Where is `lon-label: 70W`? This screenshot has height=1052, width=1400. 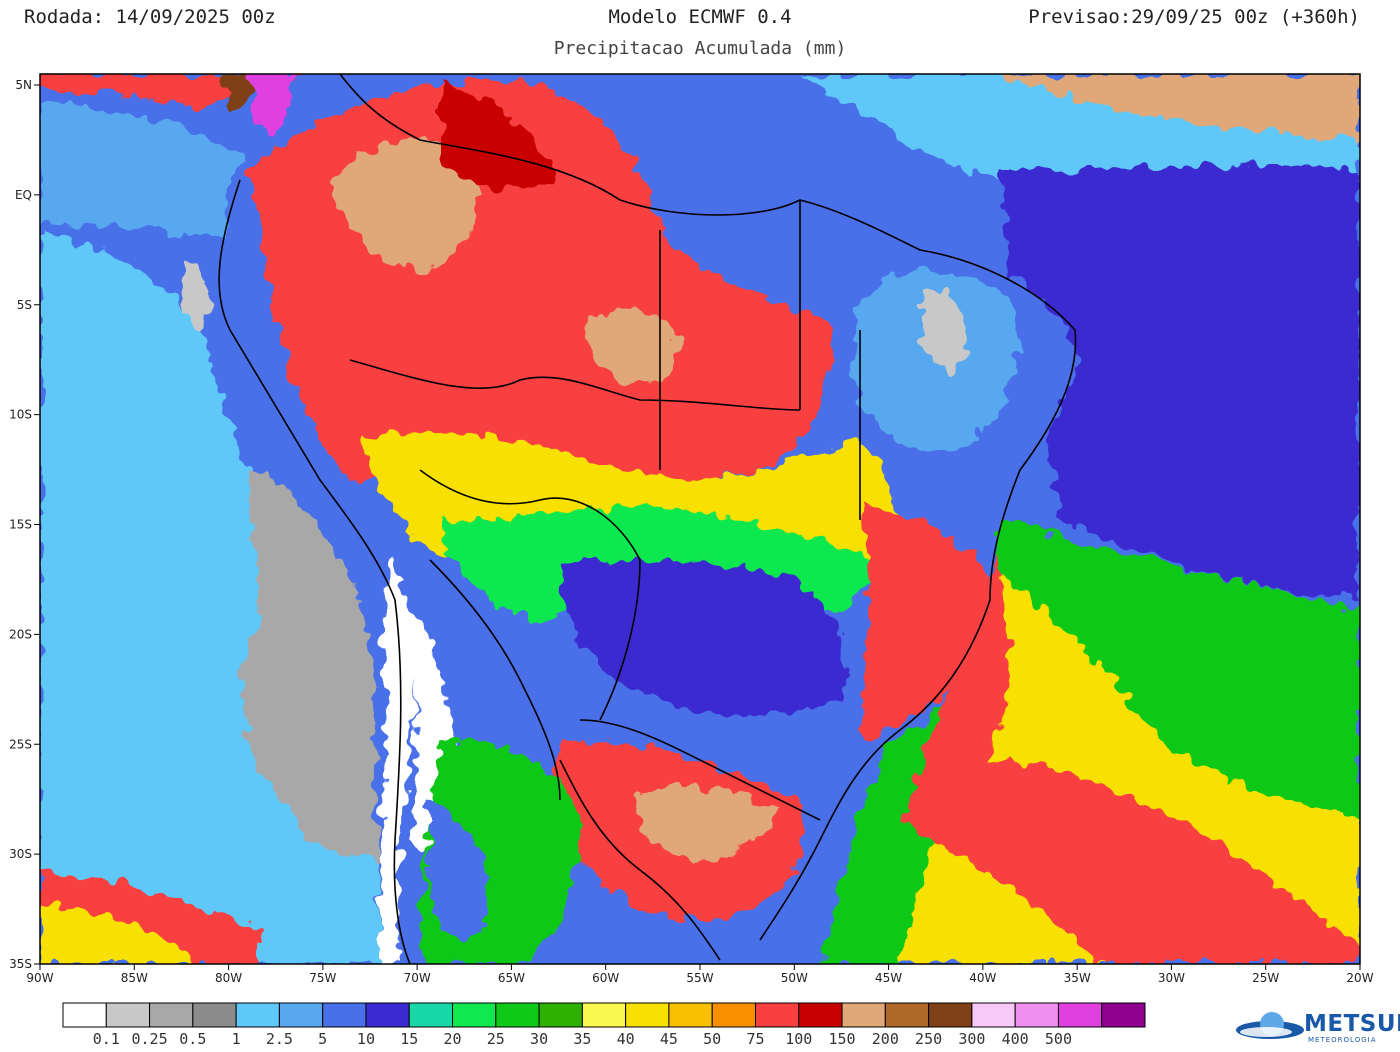
lon-label: 70W is located at coordinates (417, 978).